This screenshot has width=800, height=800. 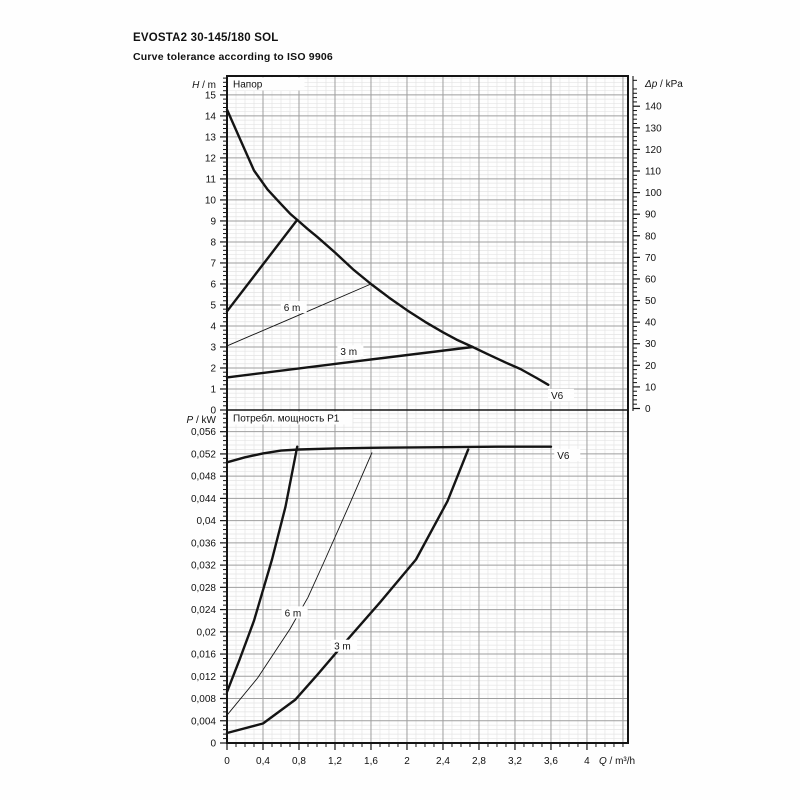 What do you see at coordinates (207, 521) in the screenshot?
I see `p-axis-tick-label: 0,04` at bounding box center [207, 521].